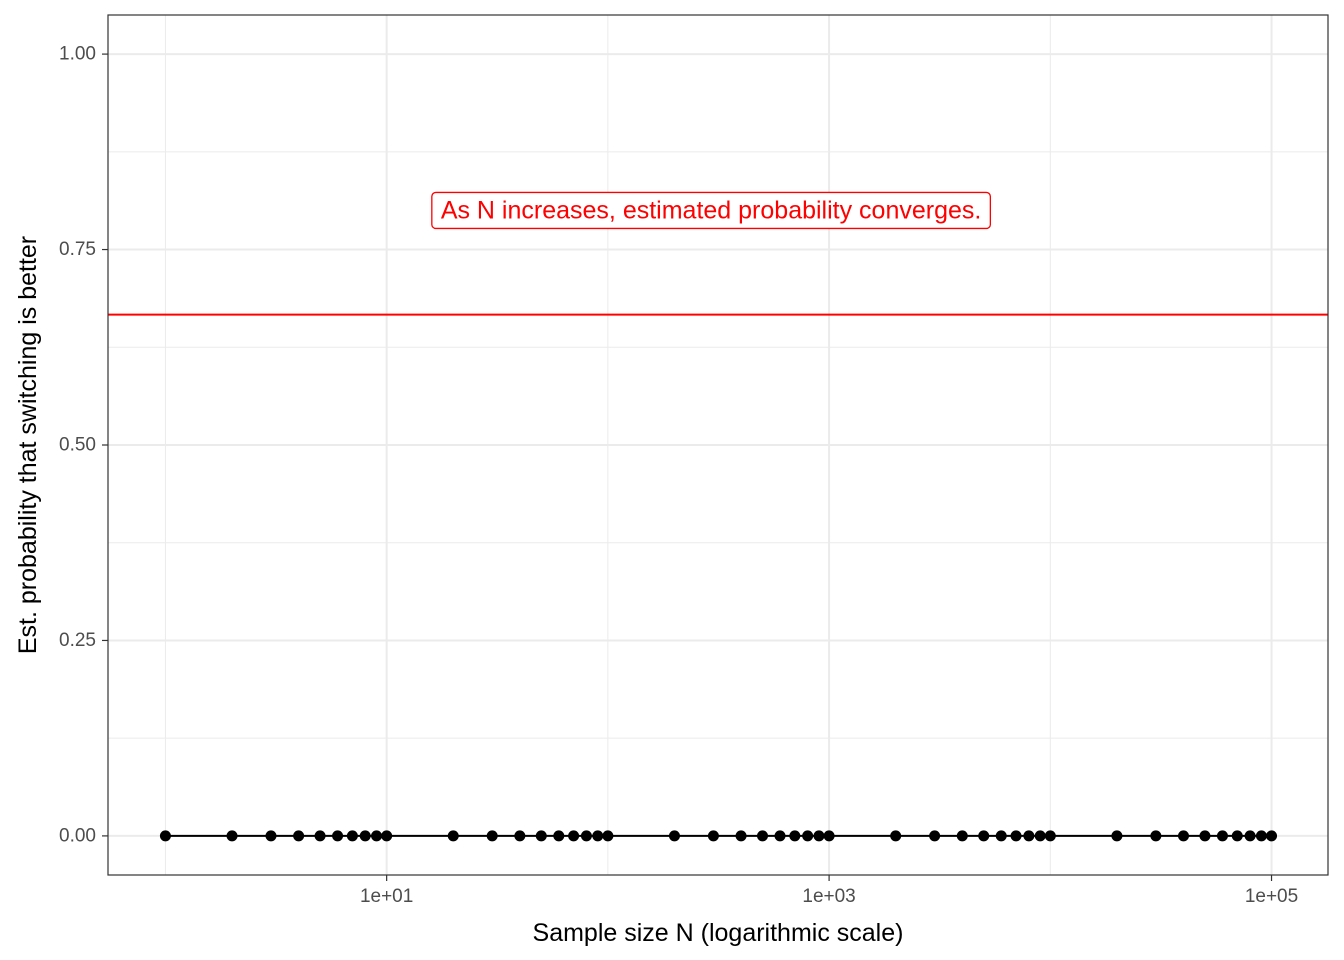 The image size is (1344, 960). I want to click on x-tick-label: 1e+05, so click(1271, 896).